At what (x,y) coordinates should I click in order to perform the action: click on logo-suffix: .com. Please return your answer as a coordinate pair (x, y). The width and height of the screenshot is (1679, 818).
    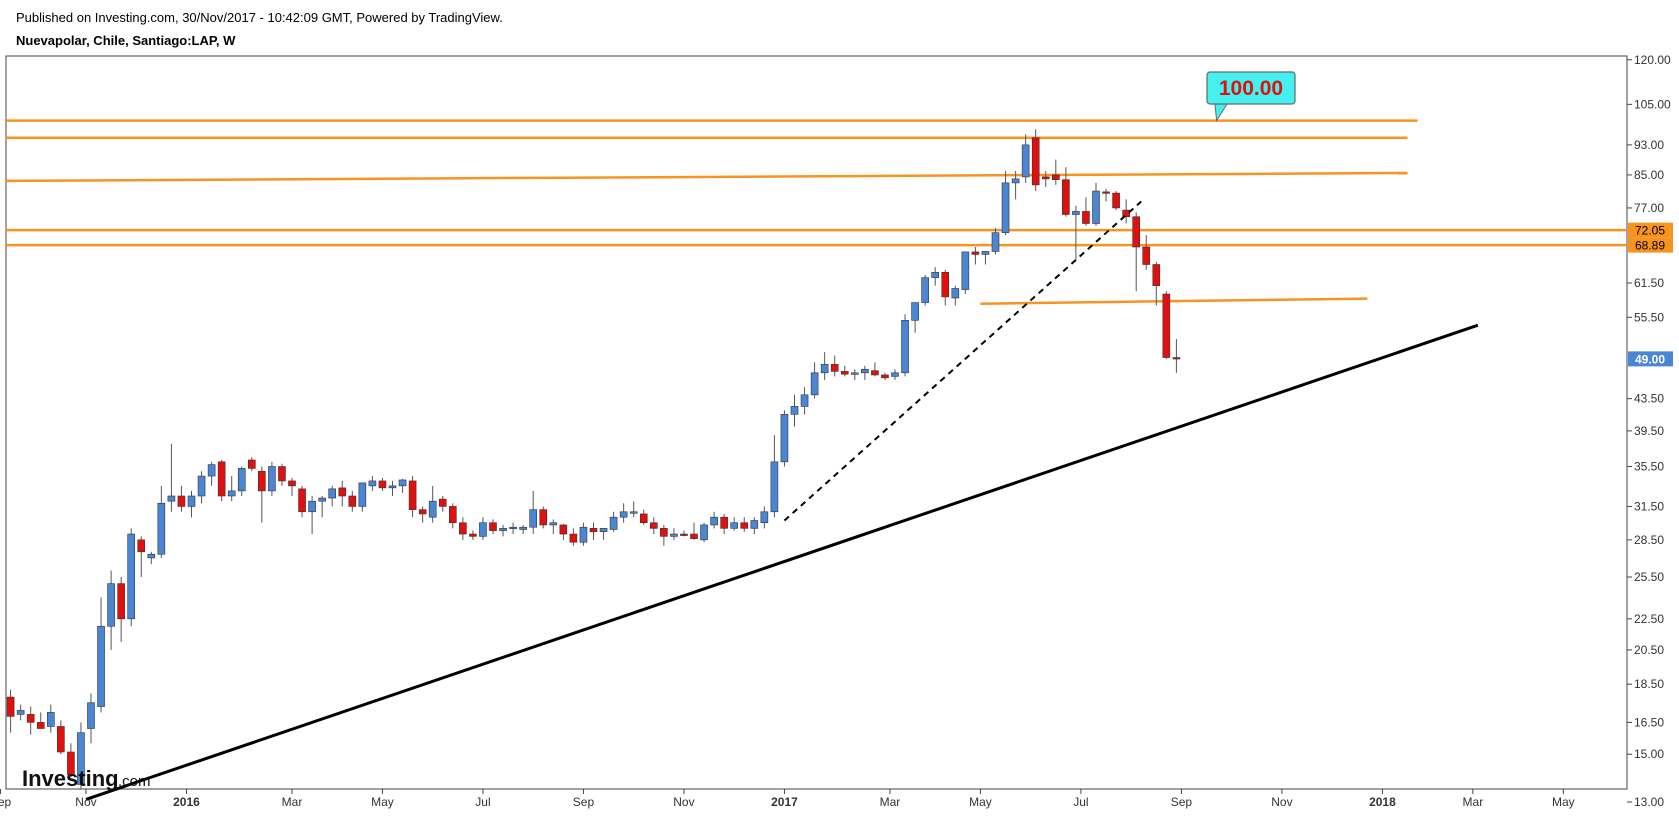
    Looking at the image, I should click on (134, 781).